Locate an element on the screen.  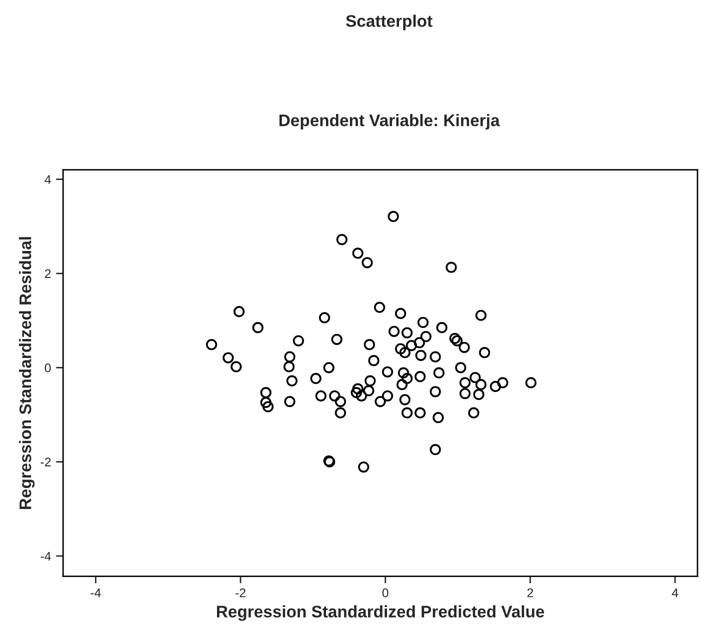
y-axis-title: Regression Standardized Residual is located at coordinates (27, 373).